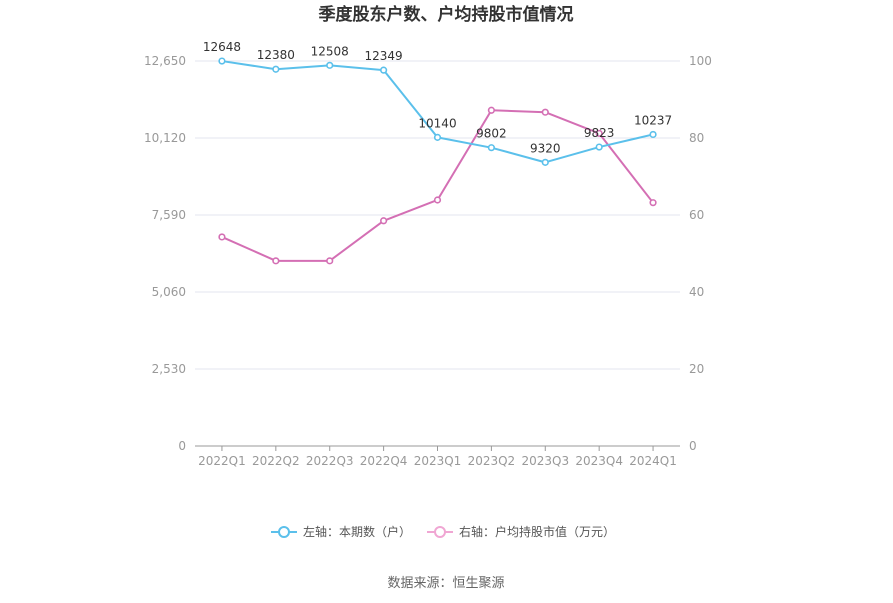 This screenshot has width=893, height=603. Describe the element at coordinates (330, 51) in the screenshot. I see `data-label: 12508` at that location.